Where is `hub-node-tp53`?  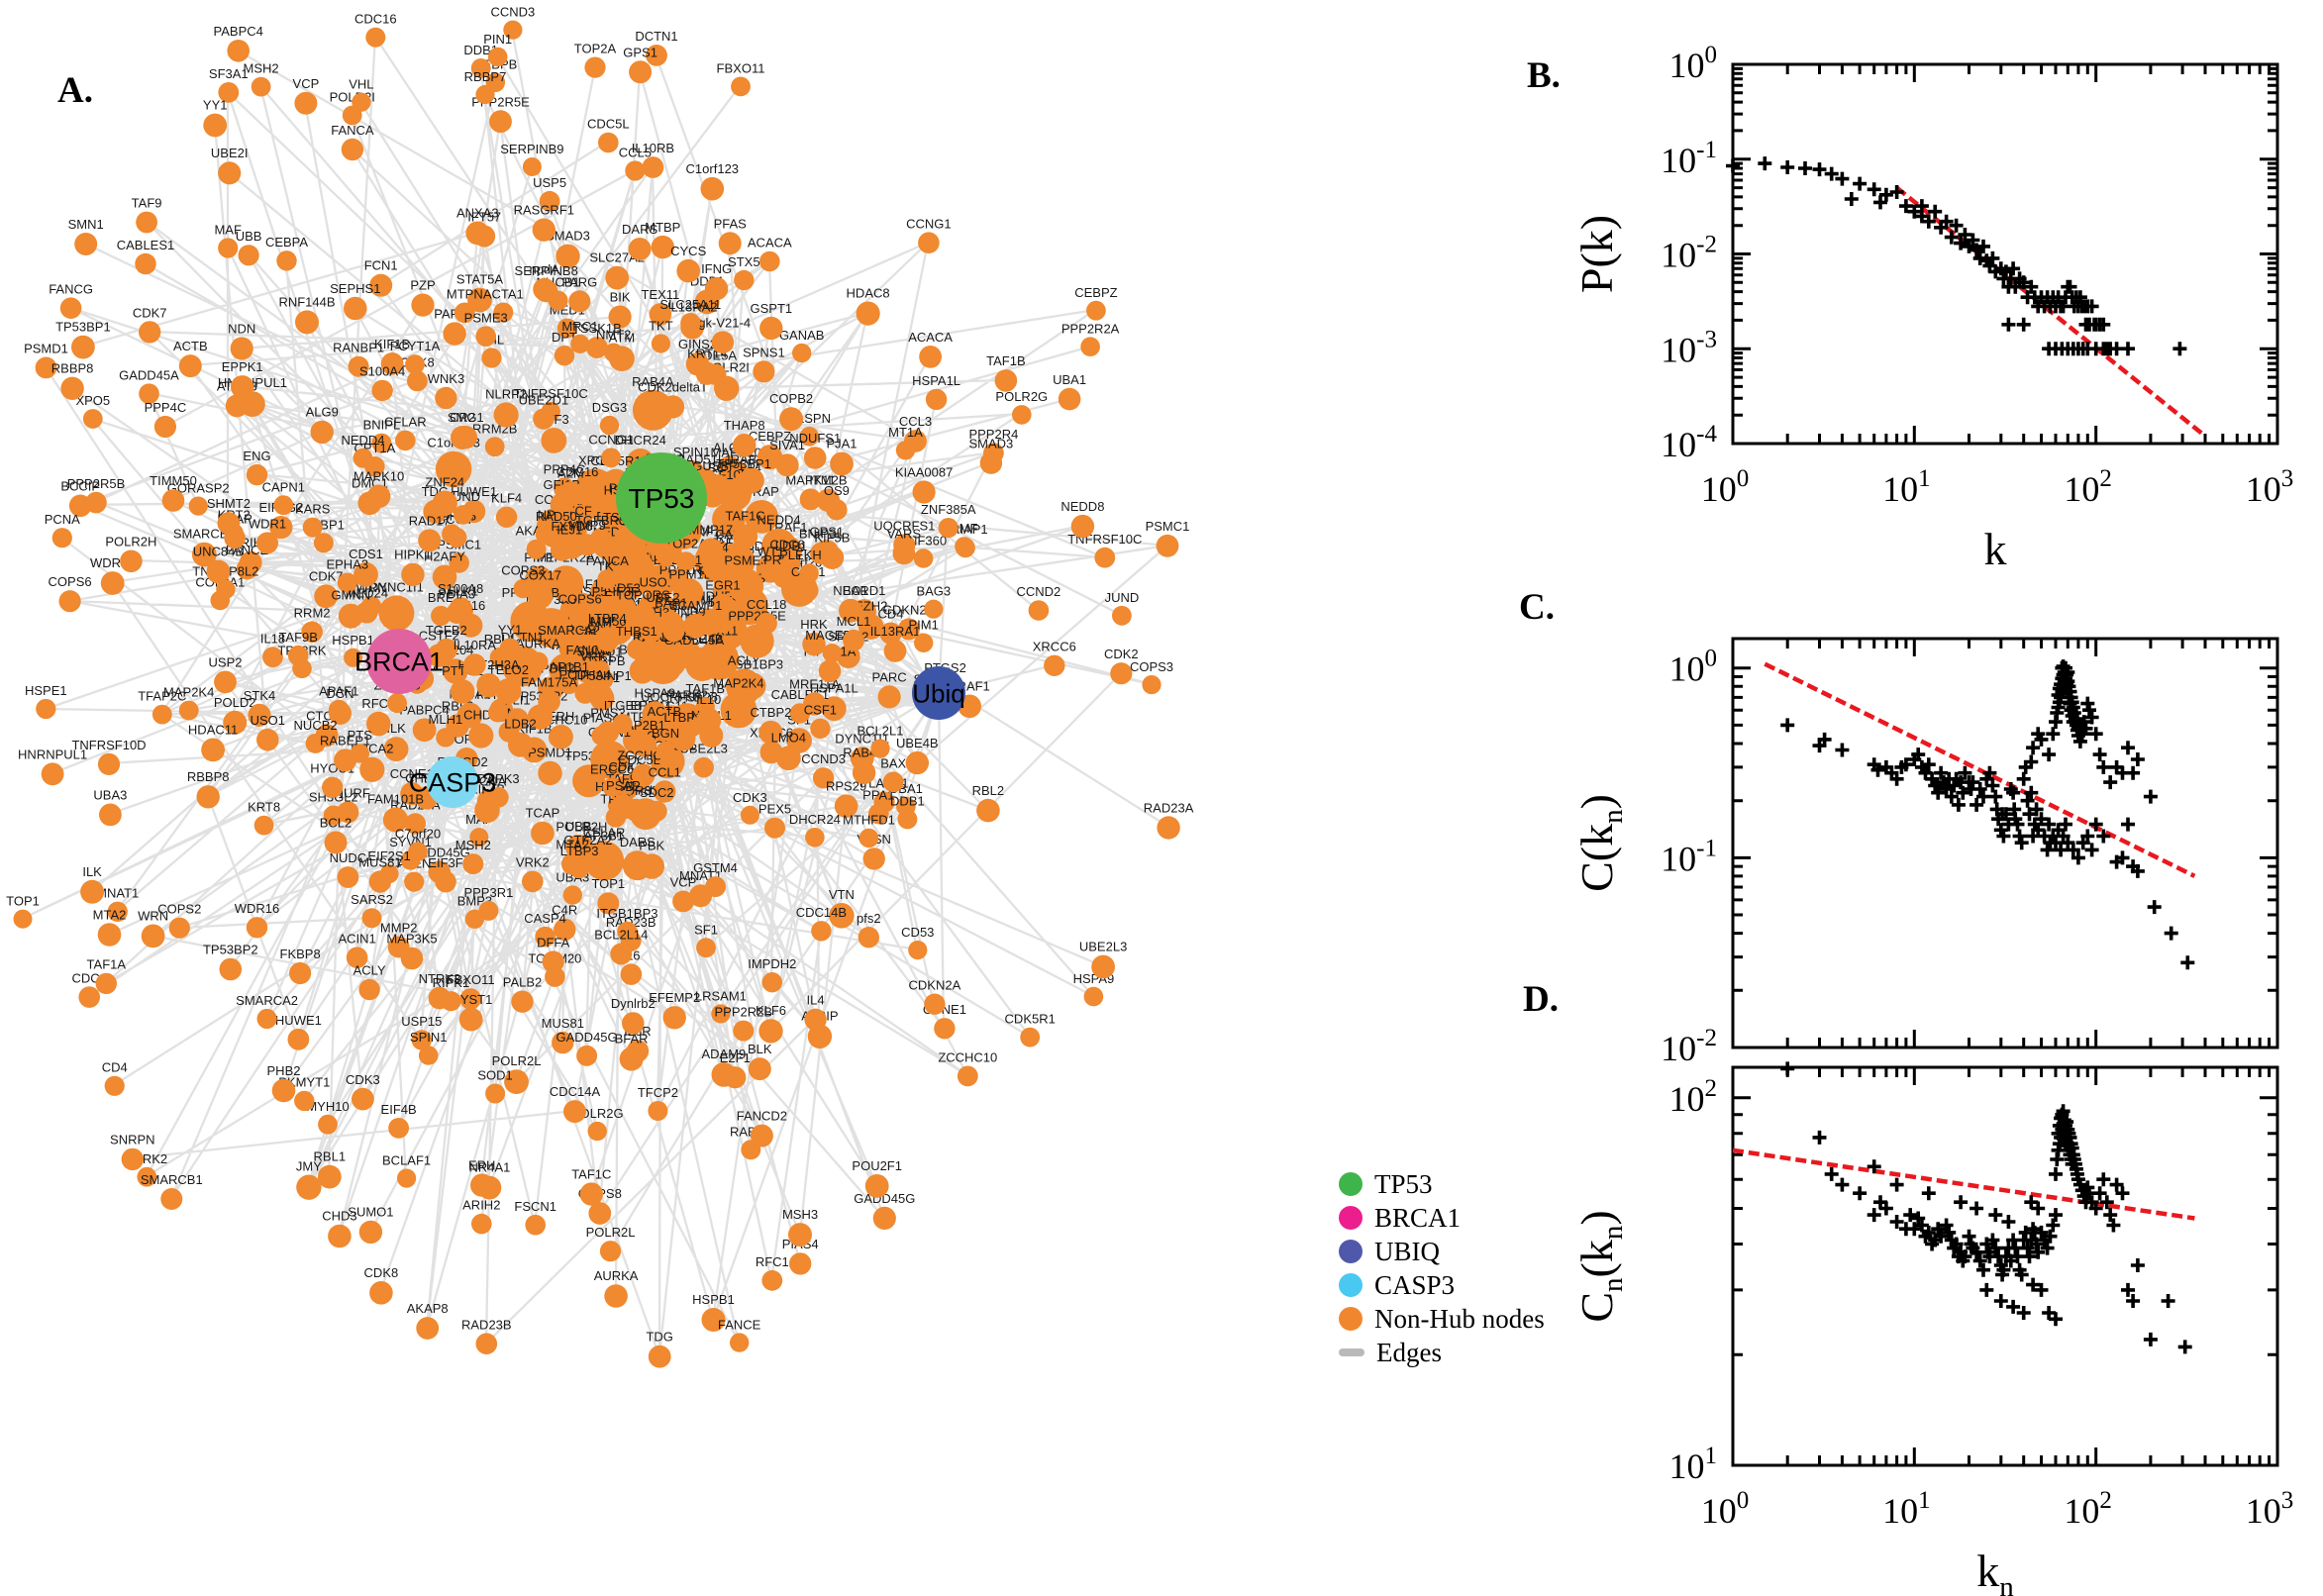
hub-node-tp53 is located at coordinates (661, 498).